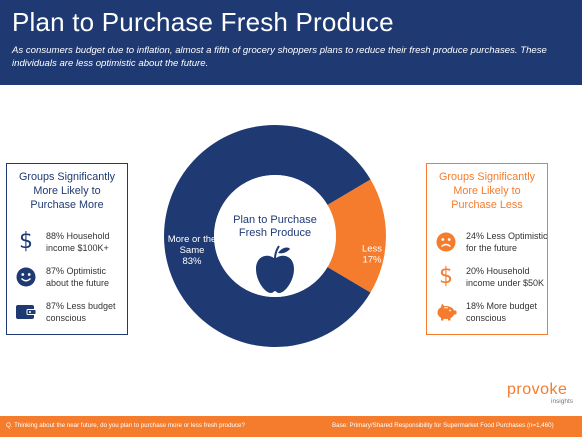 The width and height of the screenshot is (582, 437). Describe the element at coordinates (446, 312) in the screenshot. I see `piggy-bank-icon` at that location.